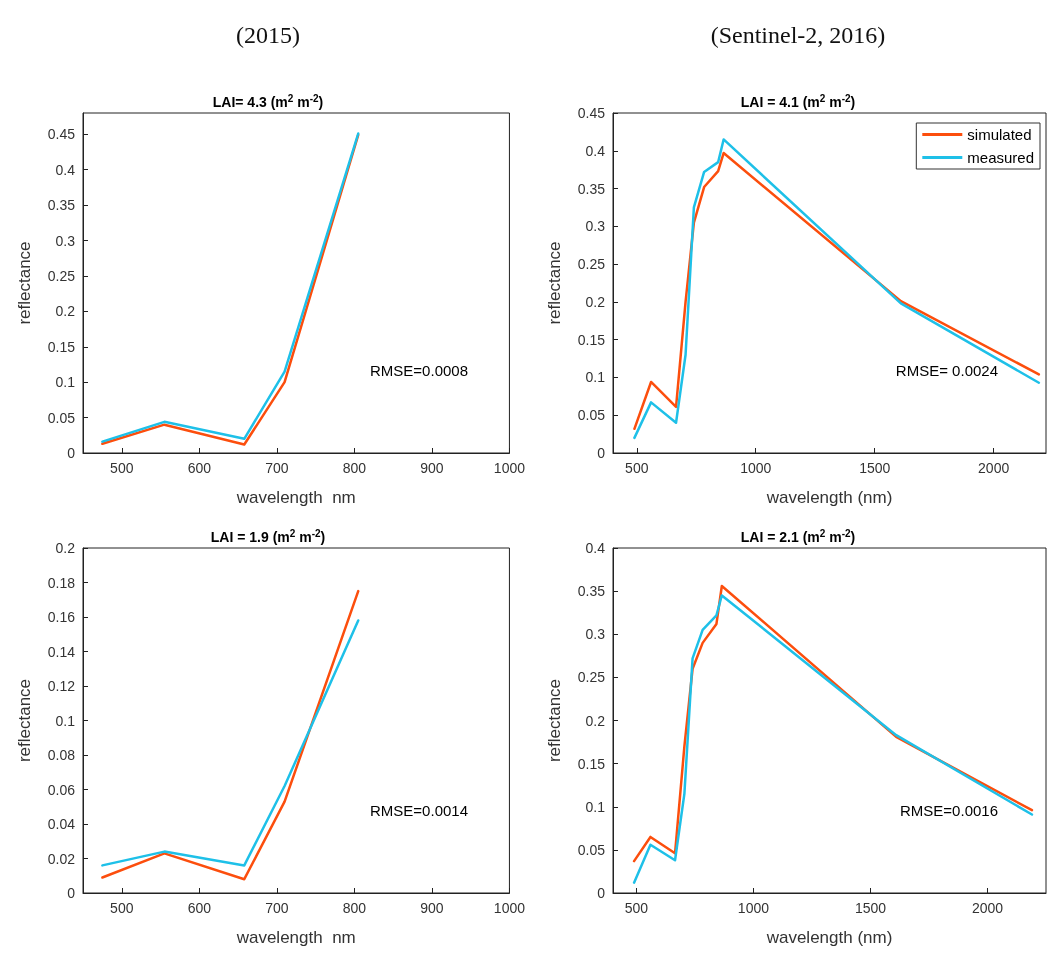  What do you see at coordinates (61, 686) in the screenshot?
I see `y-tick-label: 0.12` at bounding box center [61, 686].